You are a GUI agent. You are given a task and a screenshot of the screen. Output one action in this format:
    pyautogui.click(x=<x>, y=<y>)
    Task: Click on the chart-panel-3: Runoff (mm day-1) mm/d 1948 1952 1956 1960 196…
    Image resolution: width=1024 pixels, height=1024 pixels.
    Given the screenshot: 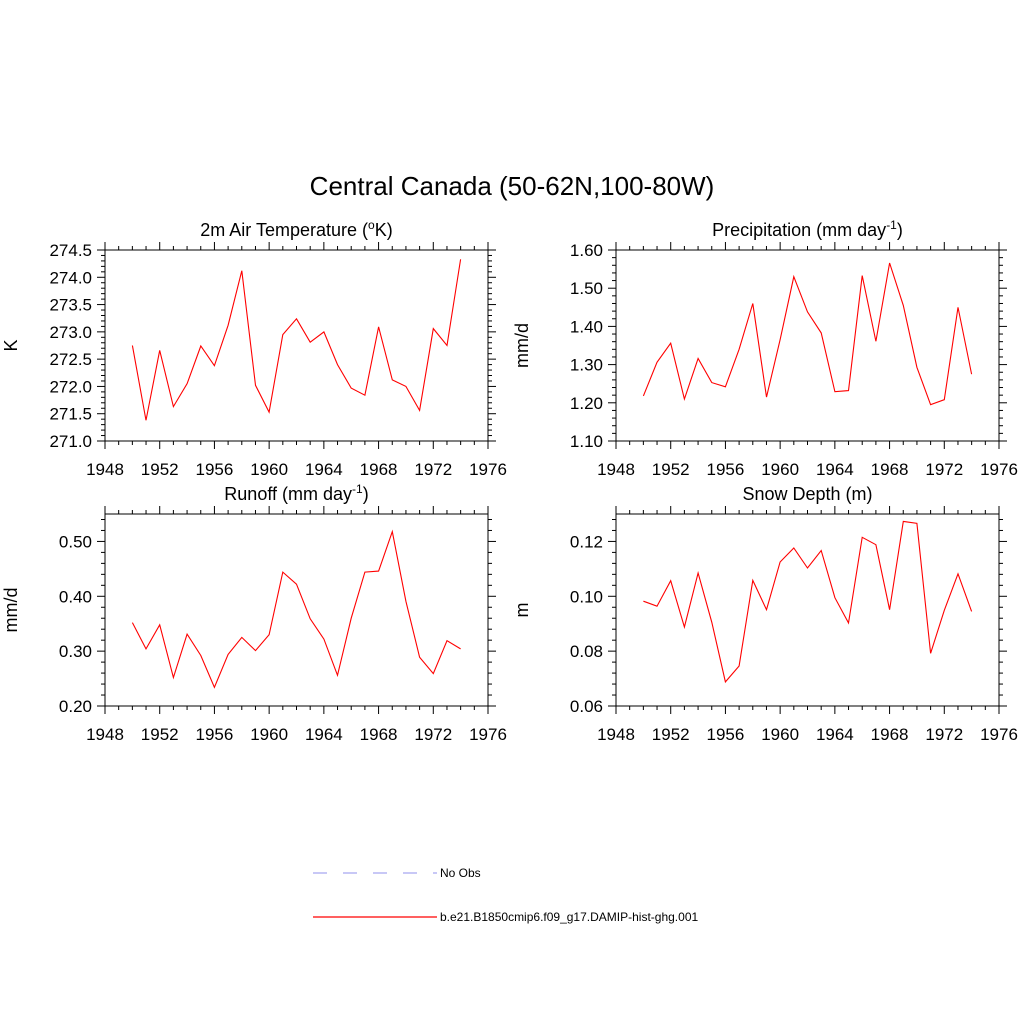 What is the action you would take?
    pyautogui.click(x=254, y=613)
    